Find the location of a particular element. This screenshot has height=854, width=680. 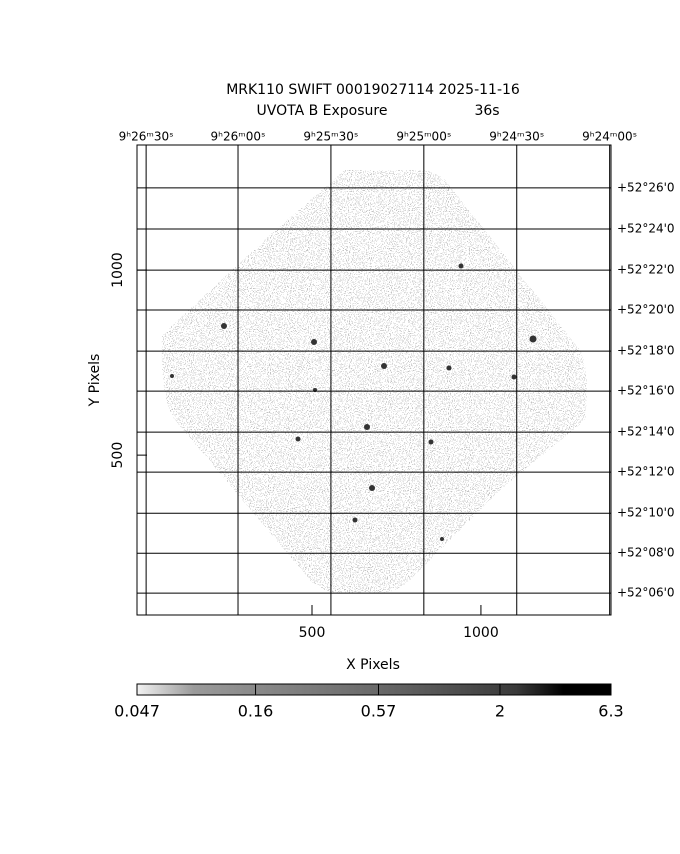

top-tick-label: 9ʰ24ᵐ00ˢ is located at coordinates (609, 137).